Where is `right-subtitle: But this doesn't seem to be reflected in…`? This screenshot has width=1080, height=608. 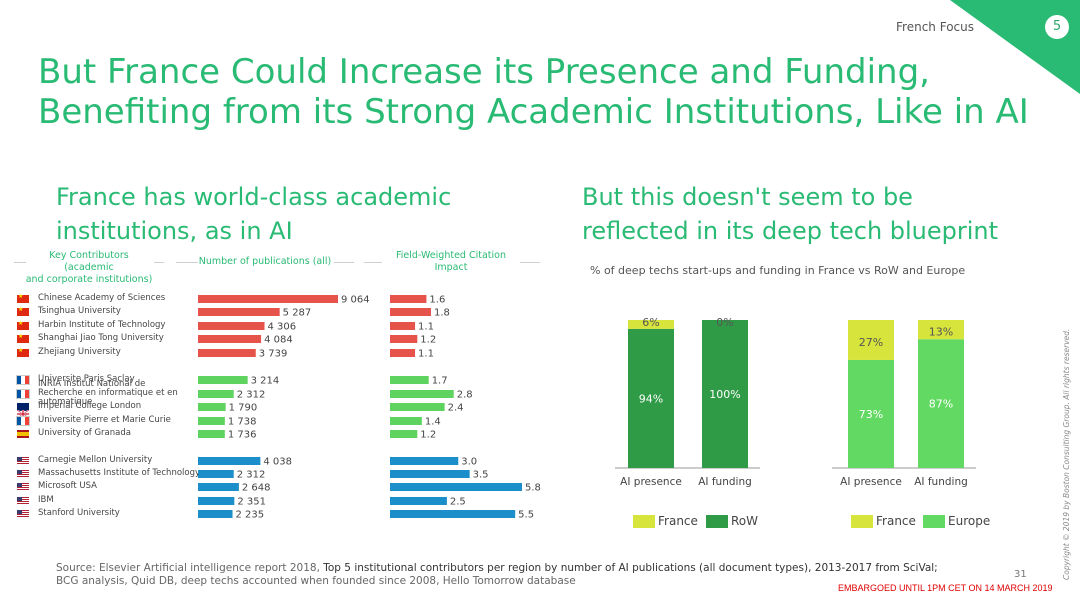 right-subtitle: But this doesn't seem to be reflected in… is located at coordinates (812, 214).